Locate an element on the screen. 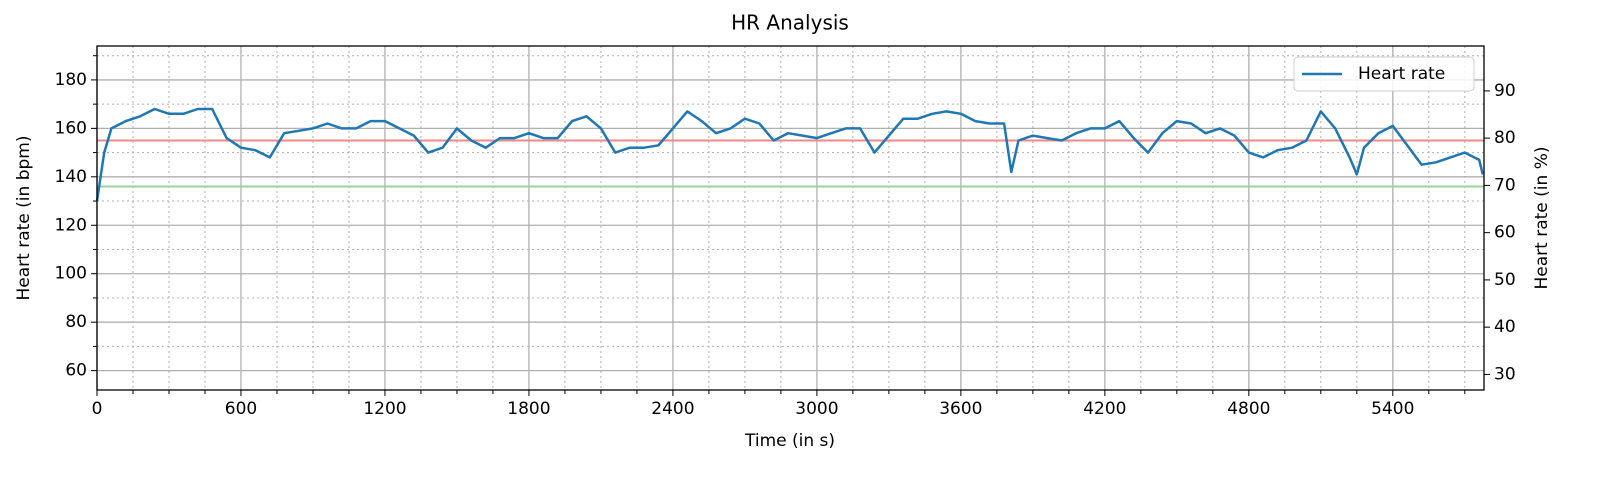 The width and height of the screenshot is (1600, 477). y-axis-label: Heart rate (in bpm) is located at coordinates (24, 218).